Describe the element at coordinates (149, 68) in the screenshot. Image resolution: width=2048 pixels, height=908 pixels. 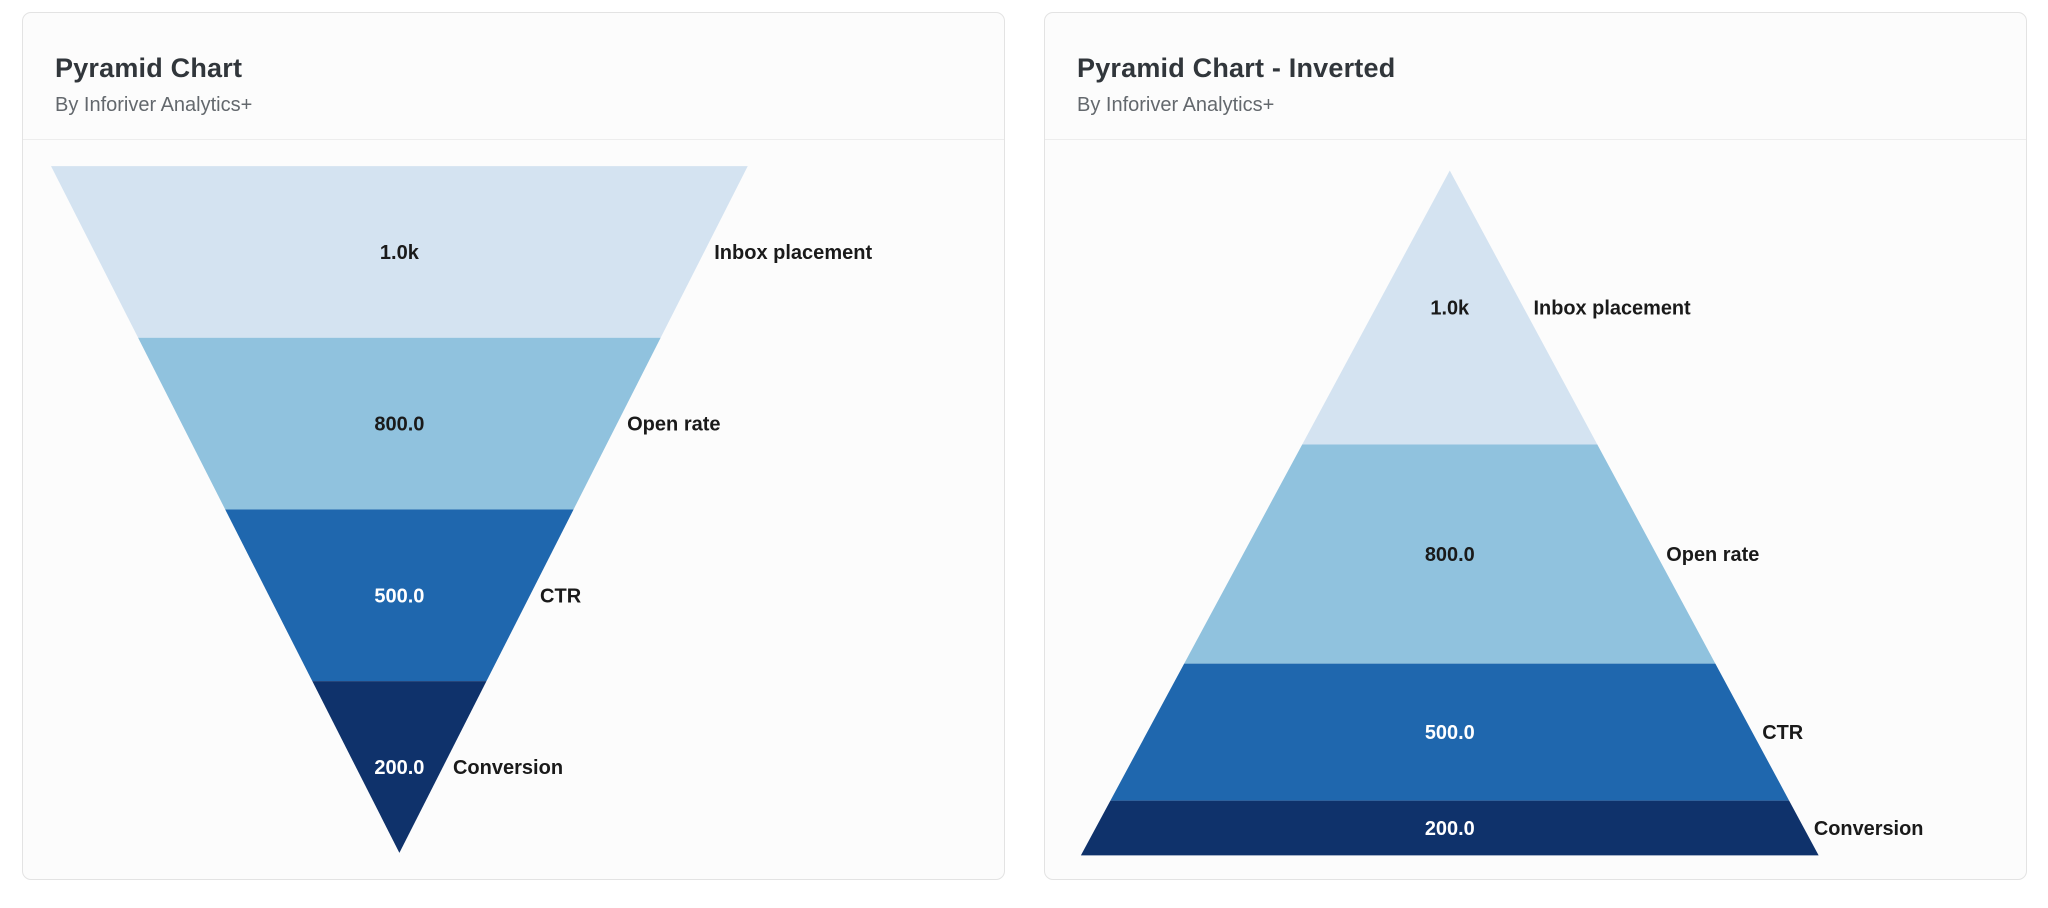
I see `chart-title: Pyramid Chart` at that location.